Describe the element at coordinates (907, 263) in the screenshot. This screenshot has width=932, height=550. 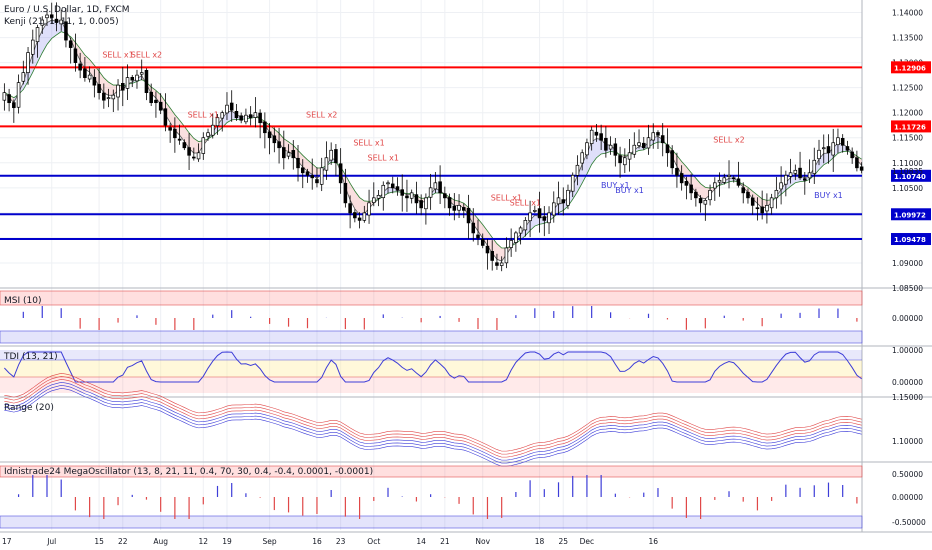
I see `price-tick: 1.09000` at that location.